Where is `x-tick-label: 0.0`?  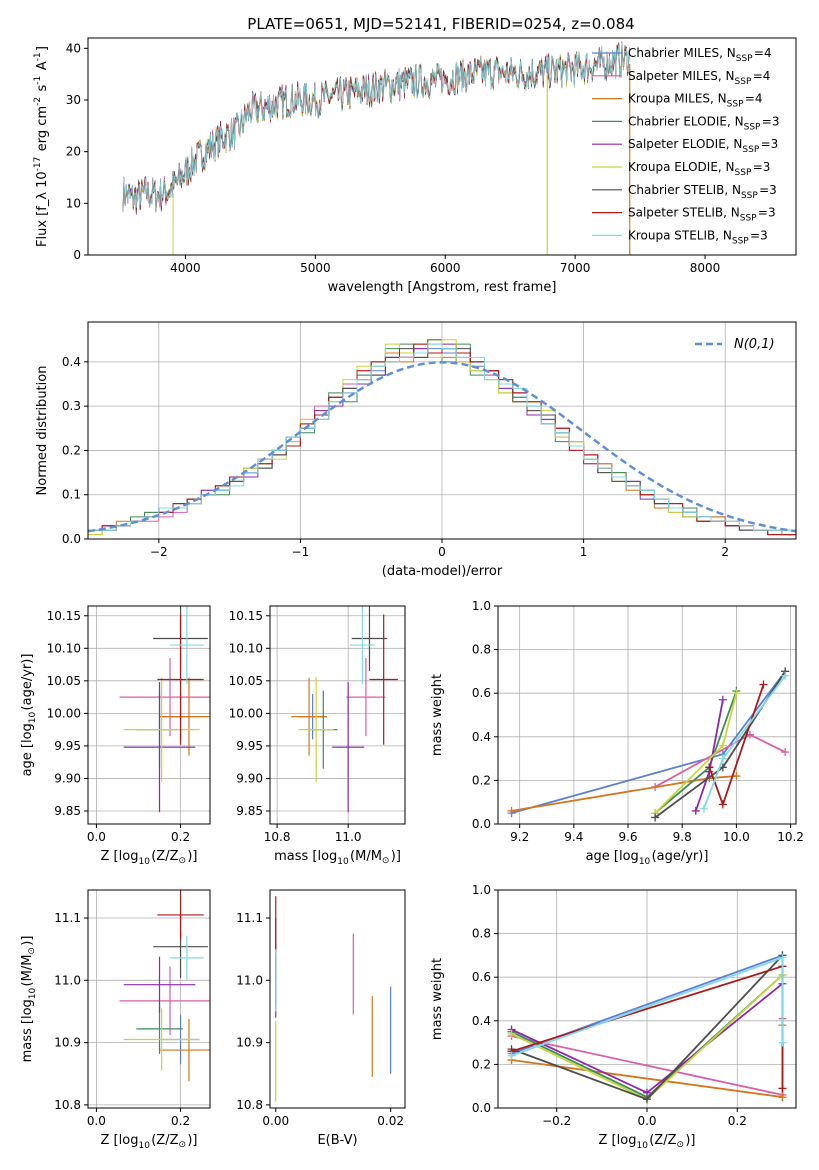 x-tick-label: 0.0 is located at coordinates (96, 837).